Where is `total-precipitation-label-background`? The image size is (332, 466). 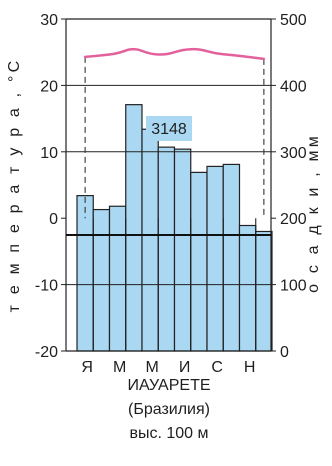
total-precipitation-label-background is located at coordinates (169, 128).